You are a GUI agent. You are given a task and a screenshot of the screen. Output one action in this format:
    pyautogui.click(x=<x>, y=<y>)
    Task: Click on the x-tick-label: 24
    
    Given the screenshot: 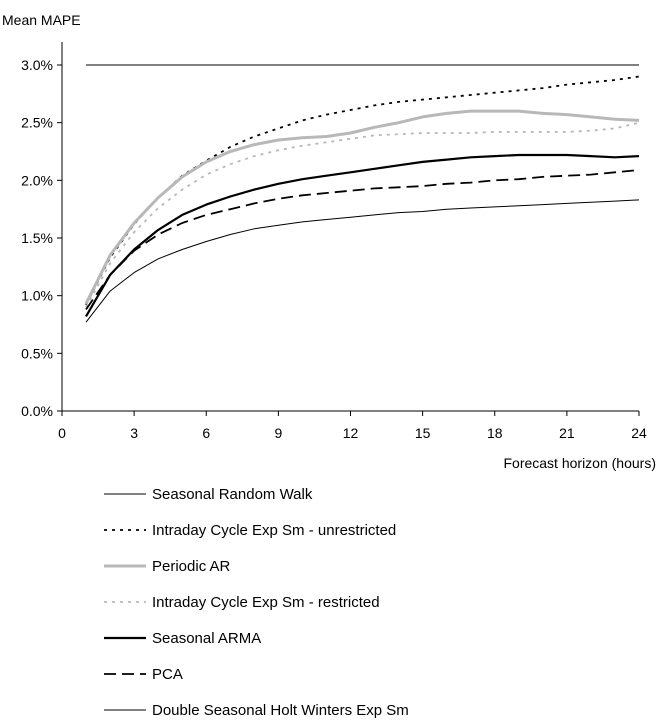 What is the action you would take?
    pyautogui.click(x=639, y=433)
    